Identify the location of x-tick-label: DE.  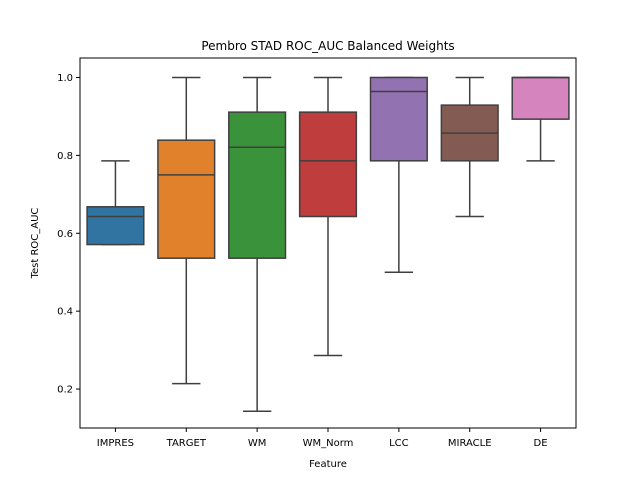
(541, 443).